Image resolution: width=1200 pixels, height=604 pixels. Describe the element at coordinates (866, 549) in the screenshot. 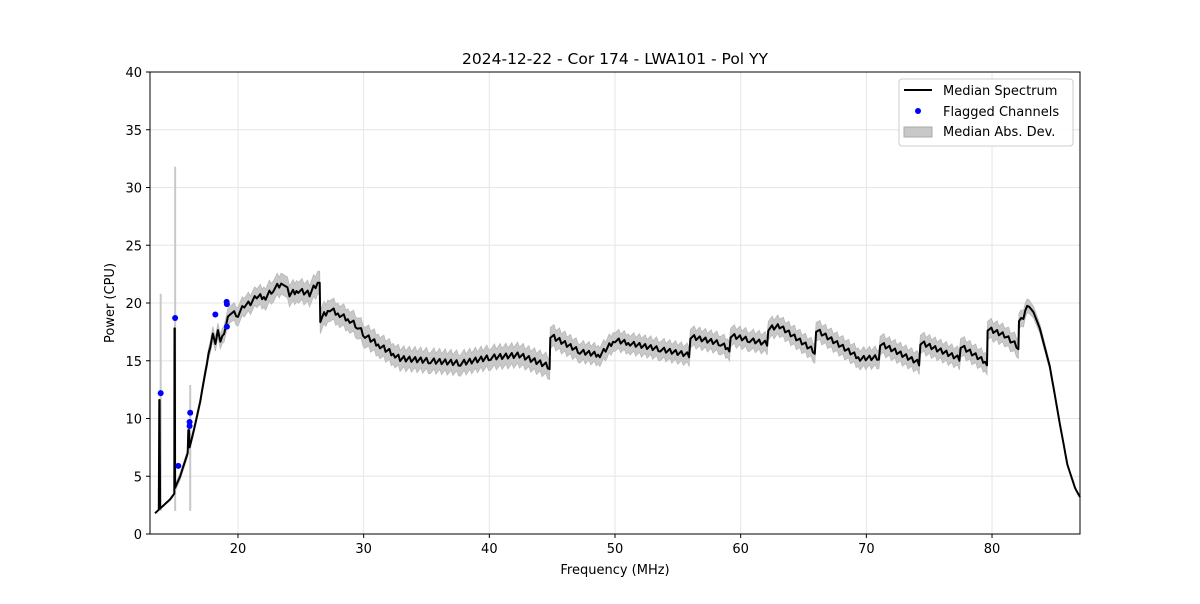

I see `x-tick-label: 70` at that location.